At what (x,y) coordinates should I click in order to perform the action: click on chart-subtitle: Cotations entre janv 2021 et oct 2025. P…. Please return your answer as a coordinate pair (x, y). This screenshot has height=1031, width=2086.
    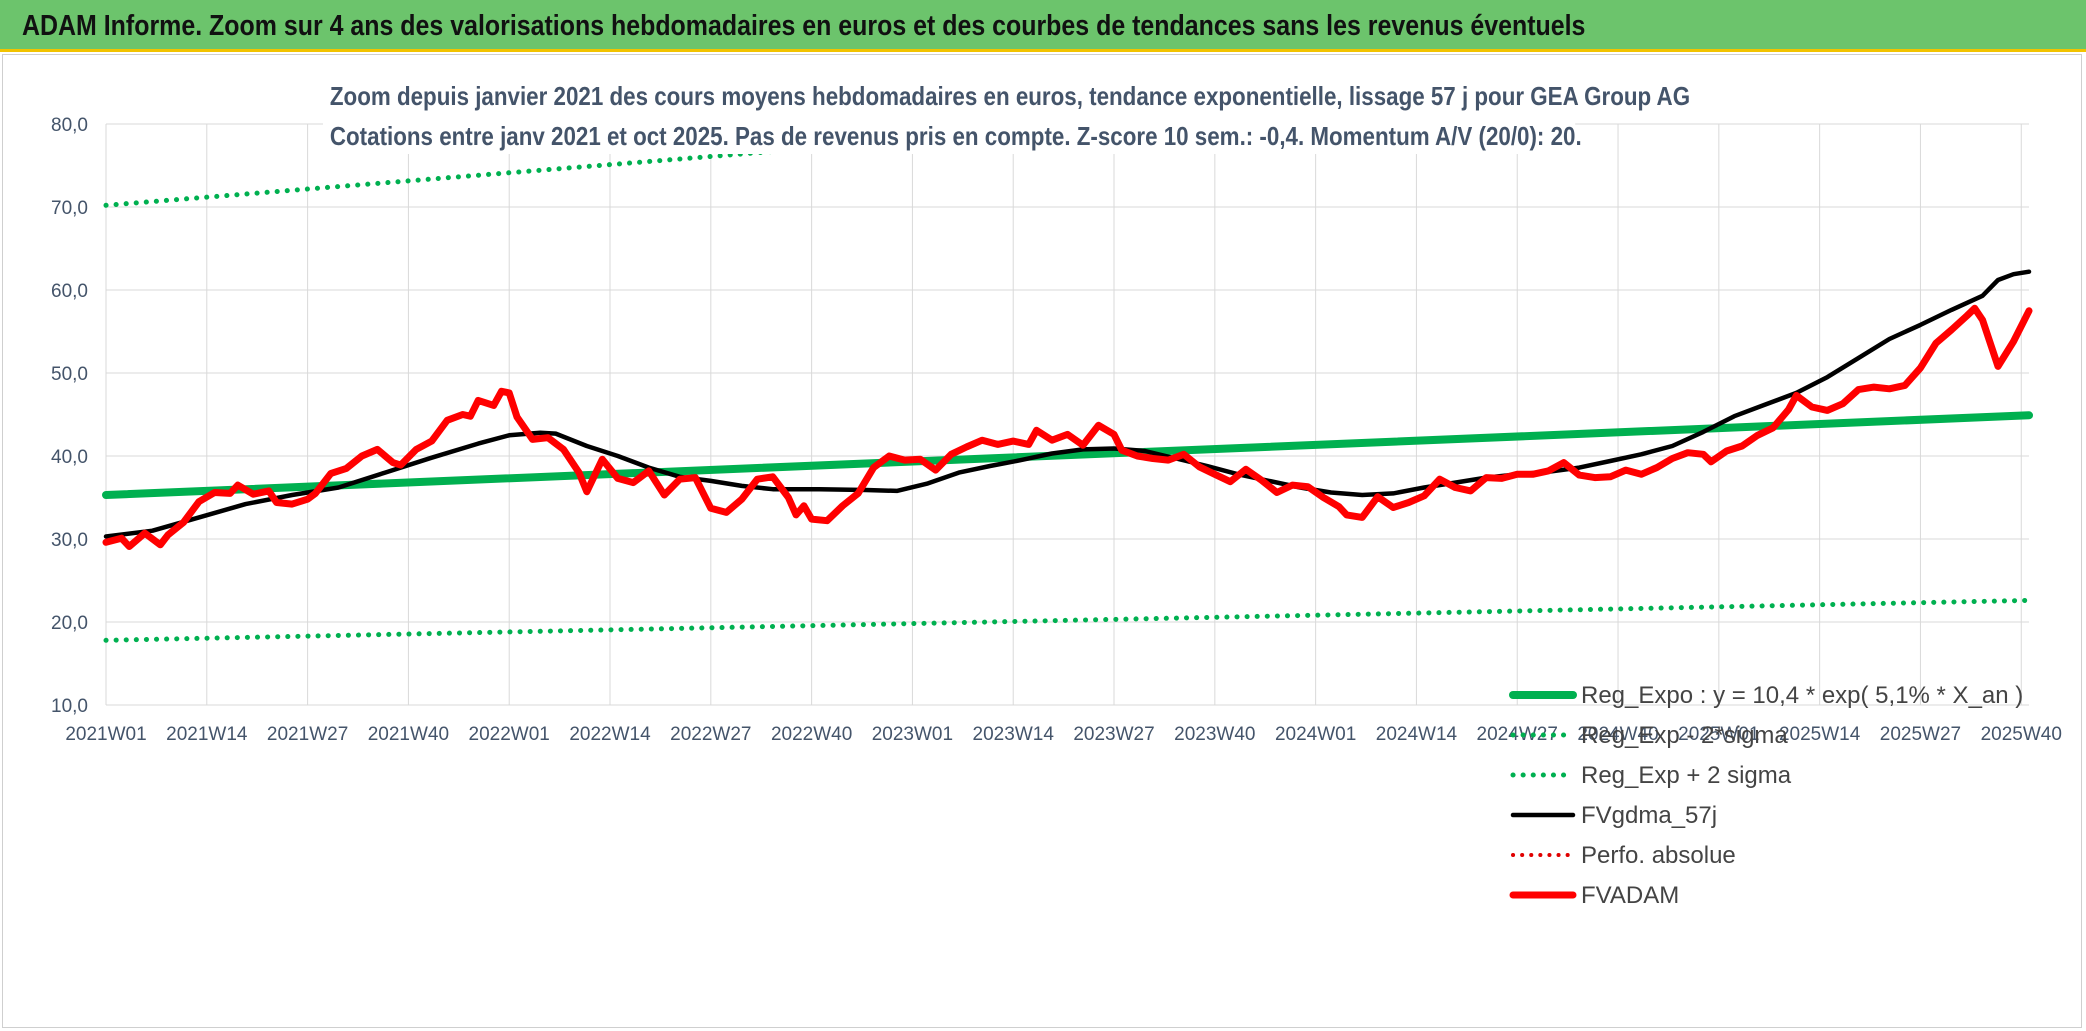
    Looking at the image, I should click on (952, 136).